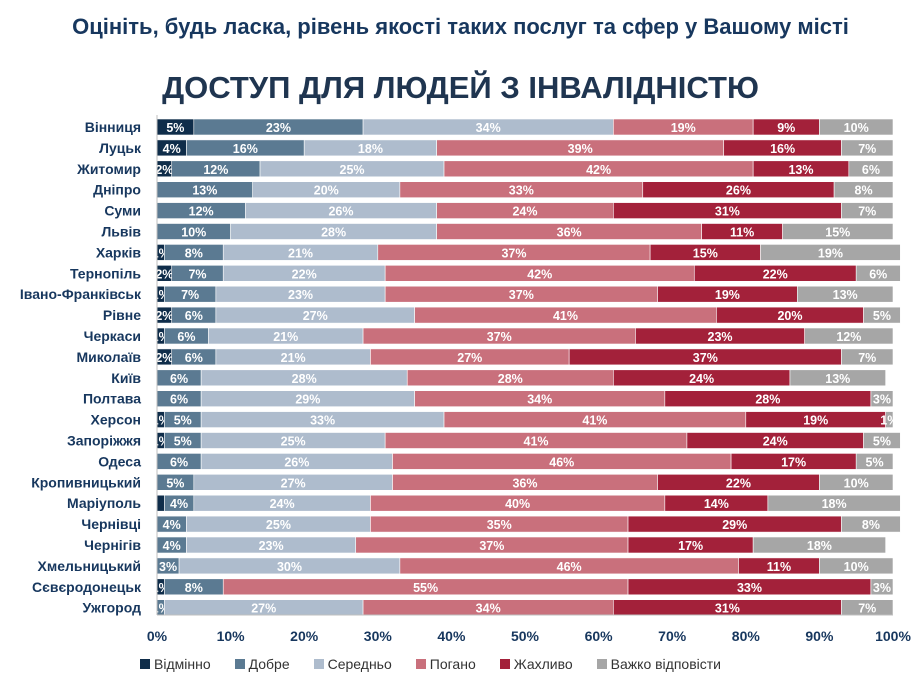  What do you see at coordinates (108, 357) in the screenshot?
I see `category-label: Миколаїв` at bounding box center [108, 357].